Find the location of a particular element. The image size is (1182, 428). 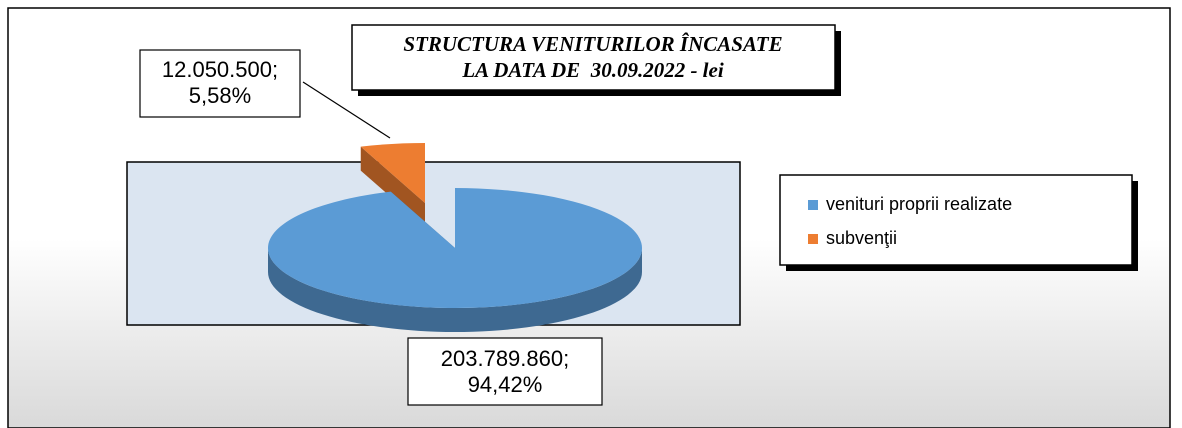

legend-label: subvenţii is located at coordinates (861, 238).